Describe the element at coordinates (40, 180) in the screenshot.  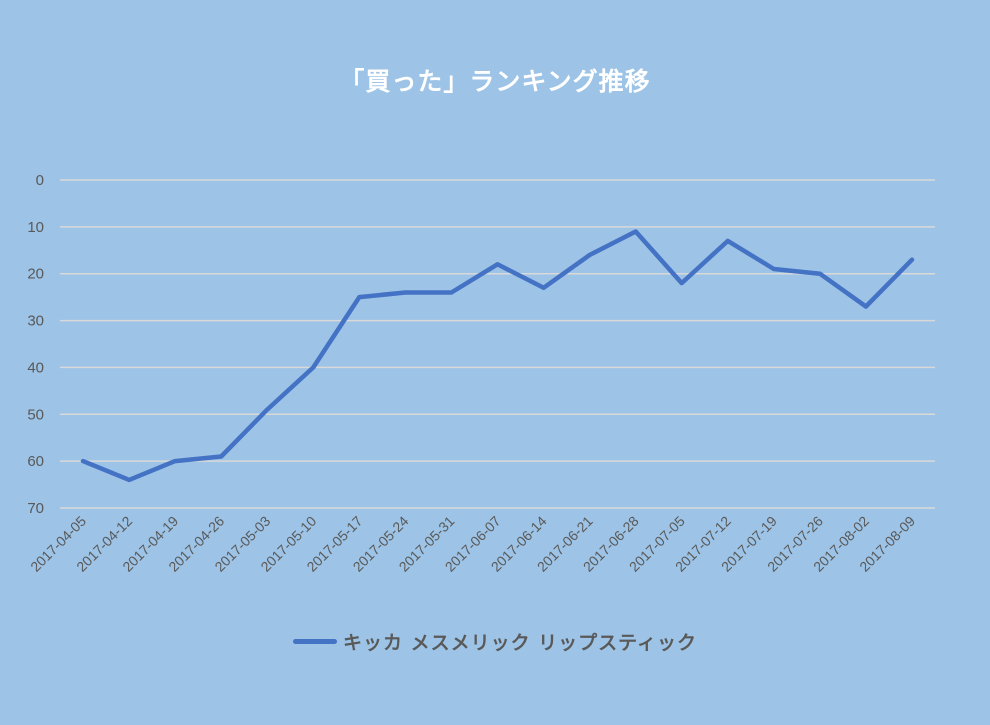
I see `y-tick-label: 0` at that location.